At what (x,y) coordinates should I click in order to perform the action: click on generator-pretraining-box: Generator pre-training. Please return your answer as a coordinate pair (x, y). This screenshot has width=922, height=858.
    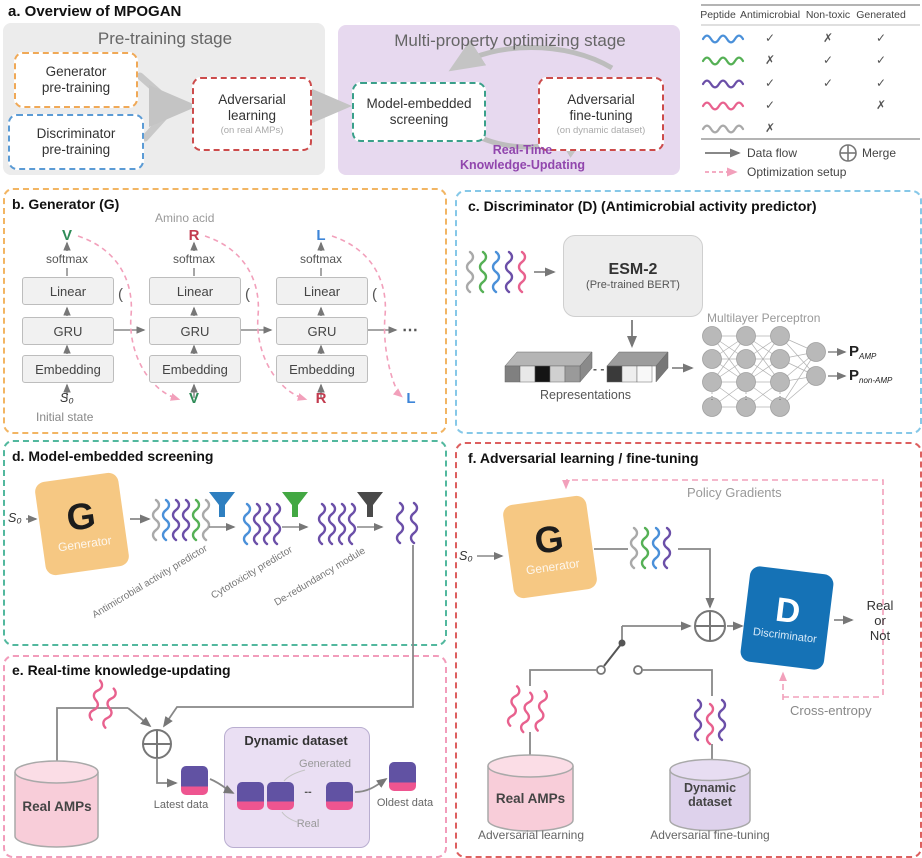
    Looking at the image, I should click on (76, 80).